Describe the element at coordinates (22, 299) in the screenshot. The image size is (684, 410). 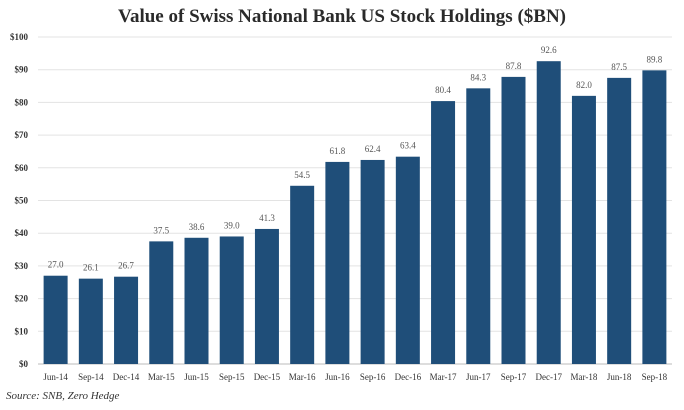
I see `y-tick-label: $20` at that location.